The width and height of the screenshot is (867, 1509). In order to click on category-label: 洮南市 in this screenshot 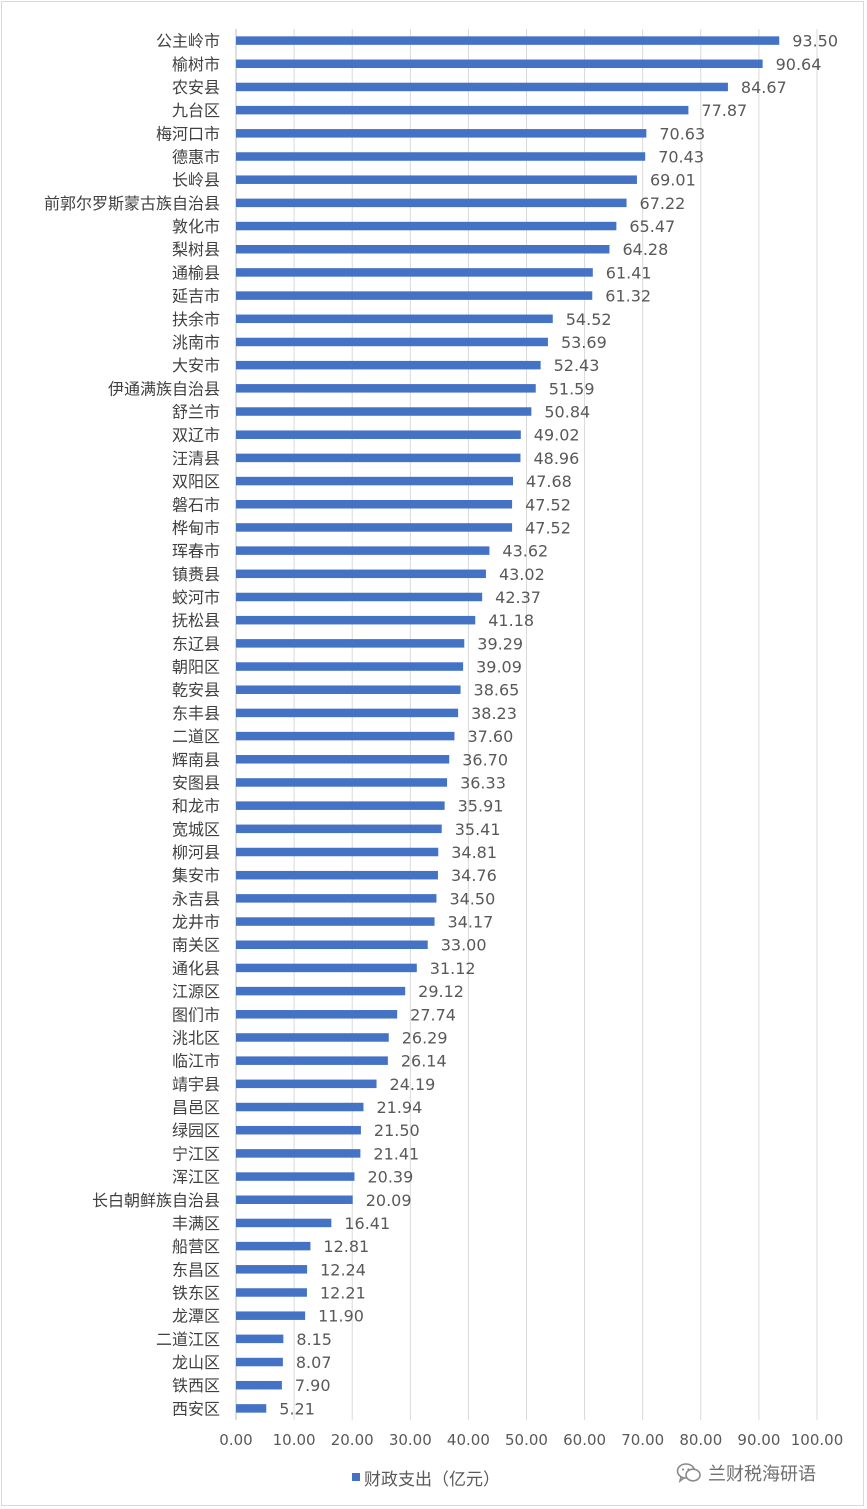, I will do `click(196, 342)`.